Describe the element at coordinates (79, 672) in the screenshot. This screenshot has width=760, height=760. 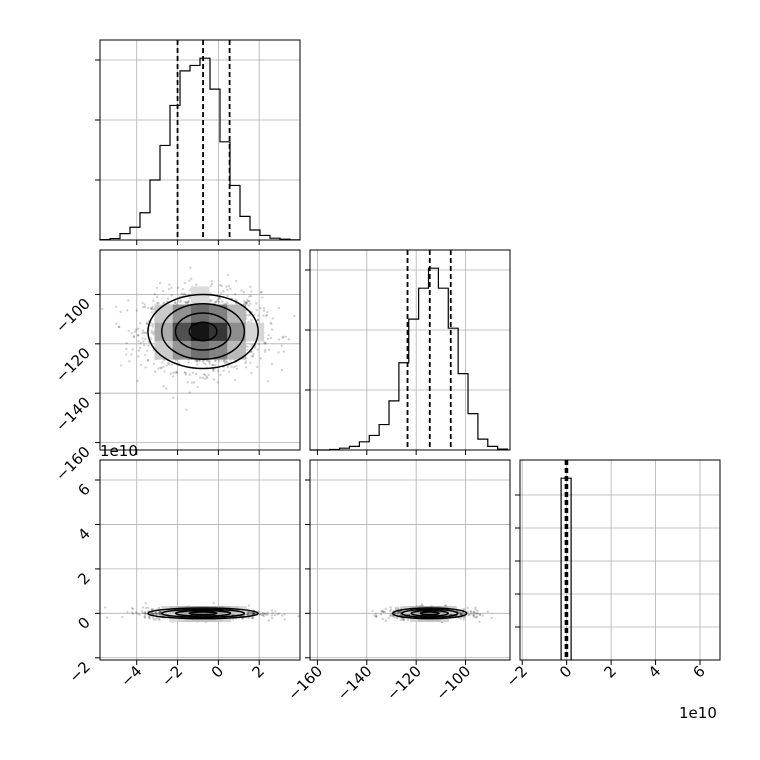
I see `y-tick-label: −2` at that location.